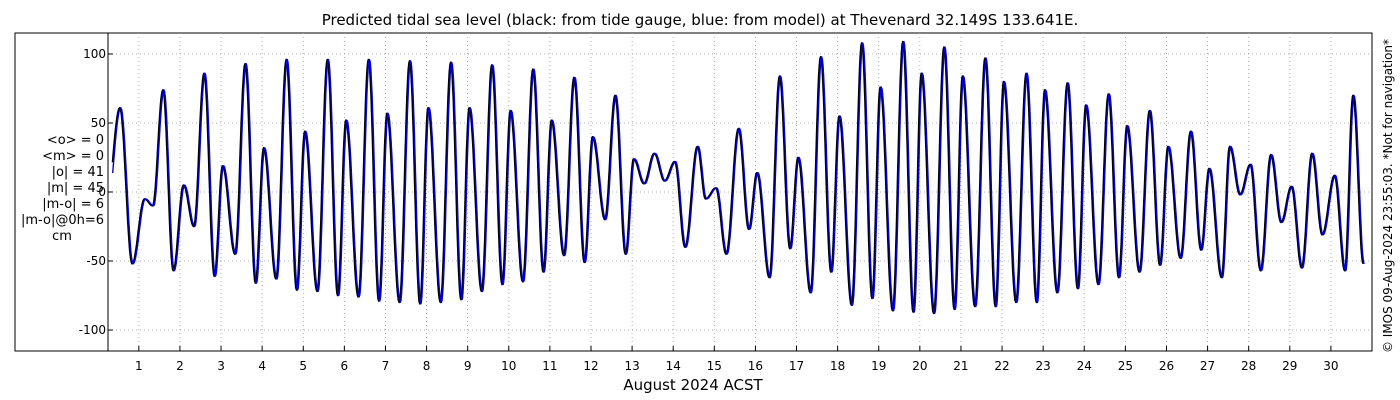 This screenshot has height=400, width=1400. I want to click on x-tick-label: 19, so click(878, 366).